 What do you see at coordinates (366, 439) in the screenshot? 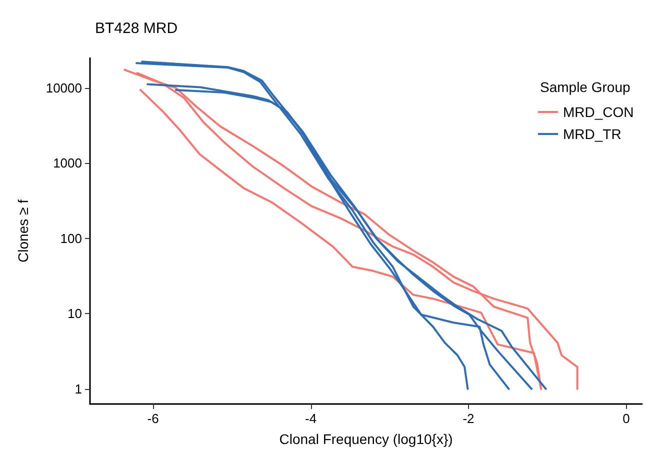
I see `x-axis-title: Clonal Frequency (log10{x})` at bounding box center [366, 439].